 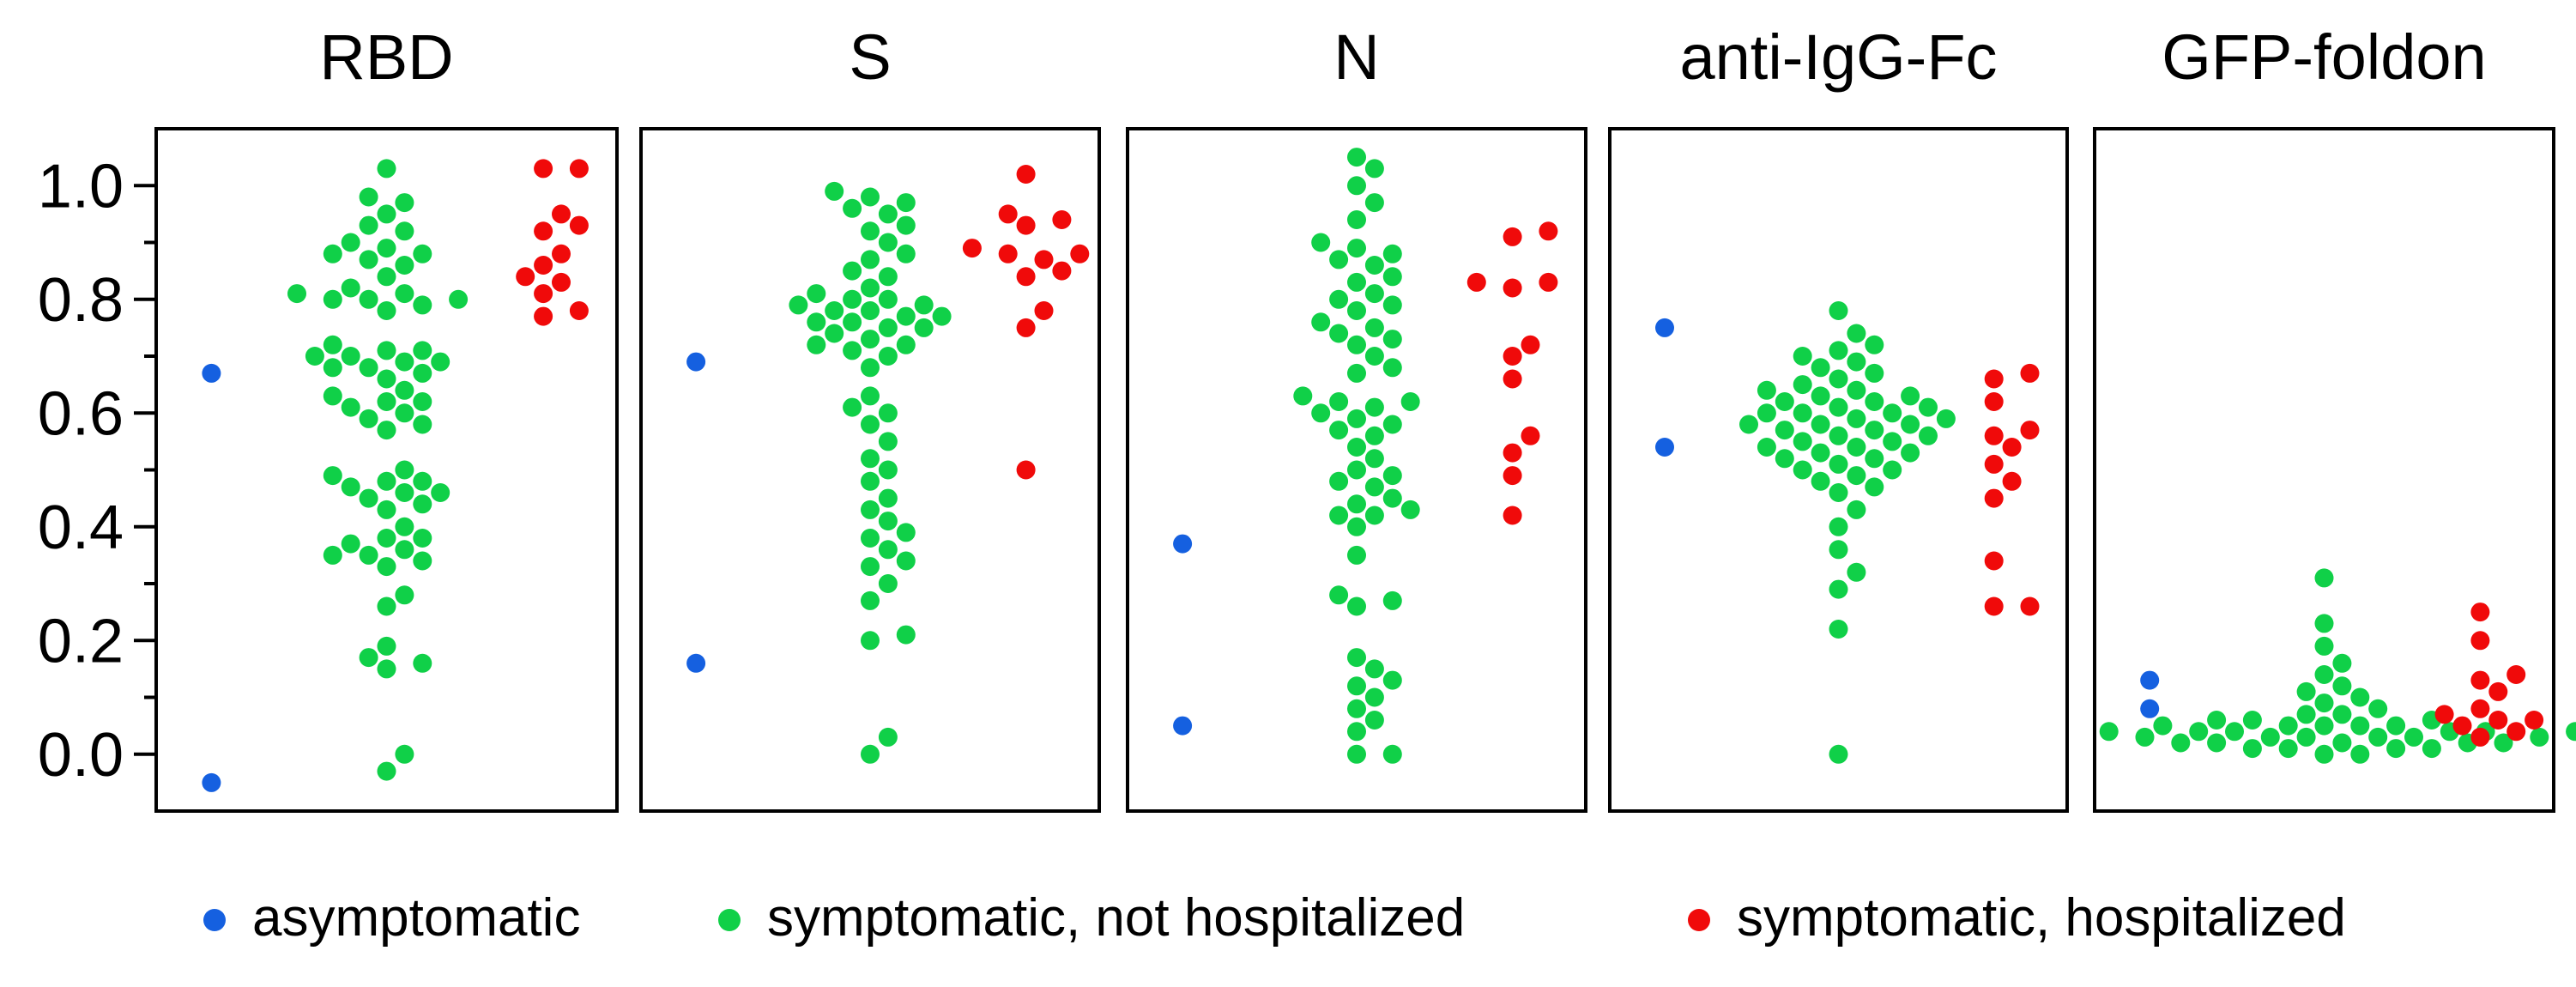 I want to click on panel-n: N, so click(x=1356, y=417).